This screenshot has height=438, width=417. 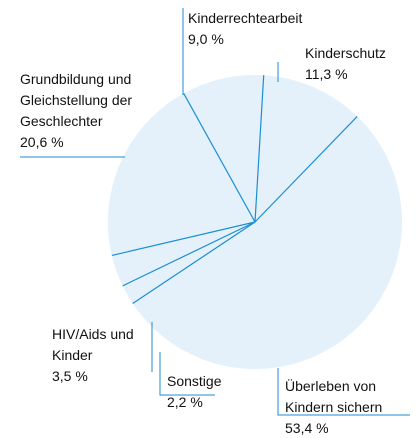 I want to click on slice-label: Sonstige 2,2 %, so click(x=207, y=392).